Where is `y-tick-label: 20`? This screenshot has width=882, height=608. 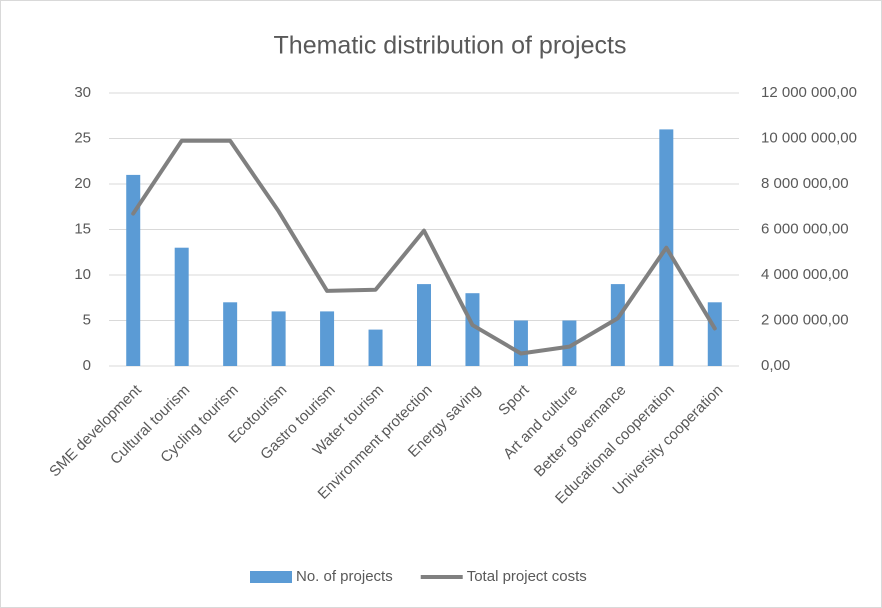
y-tick-label: 20 is located at coordinates (82, 183).